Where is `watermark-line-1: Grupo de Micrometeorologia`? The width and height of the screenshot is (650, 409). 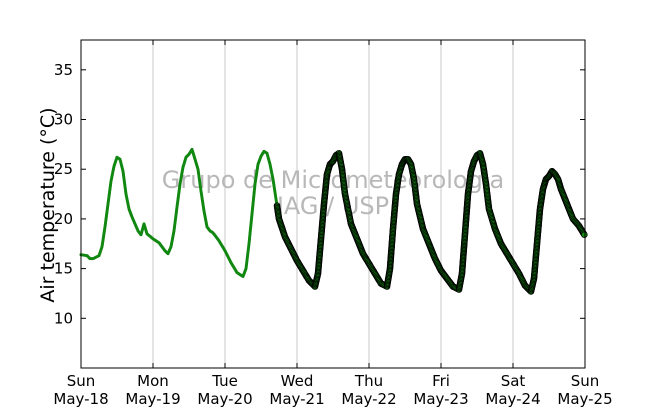
watermark-line-1: Grupo de Micrometeorologia is located at coordinates (333, 180).